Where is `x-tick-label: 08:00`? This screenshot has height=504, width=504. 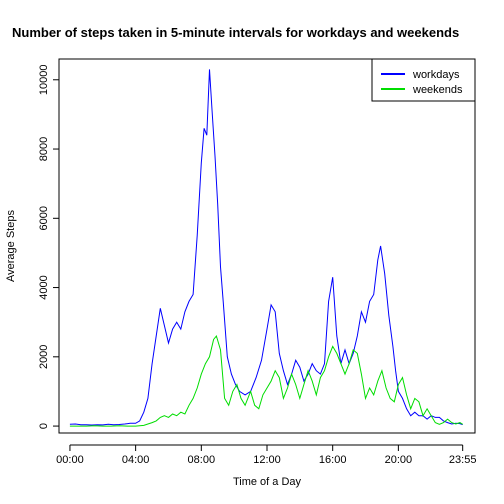
x-tick-label: 08:00 is located at coordinates (202, 460).